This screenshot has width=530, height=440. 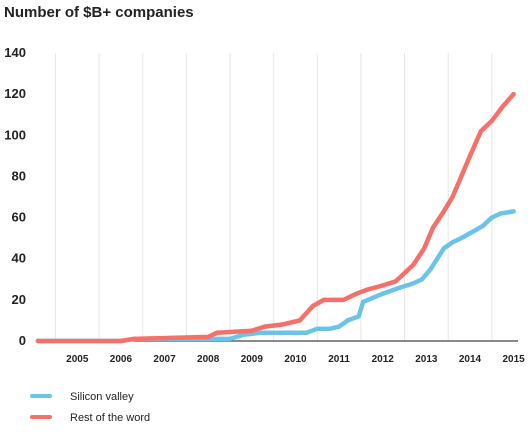 What do you see at coordinates (164, 359) in the screenshot?
I see `x-tick-label: 2007` at bounding box center [164, 359].